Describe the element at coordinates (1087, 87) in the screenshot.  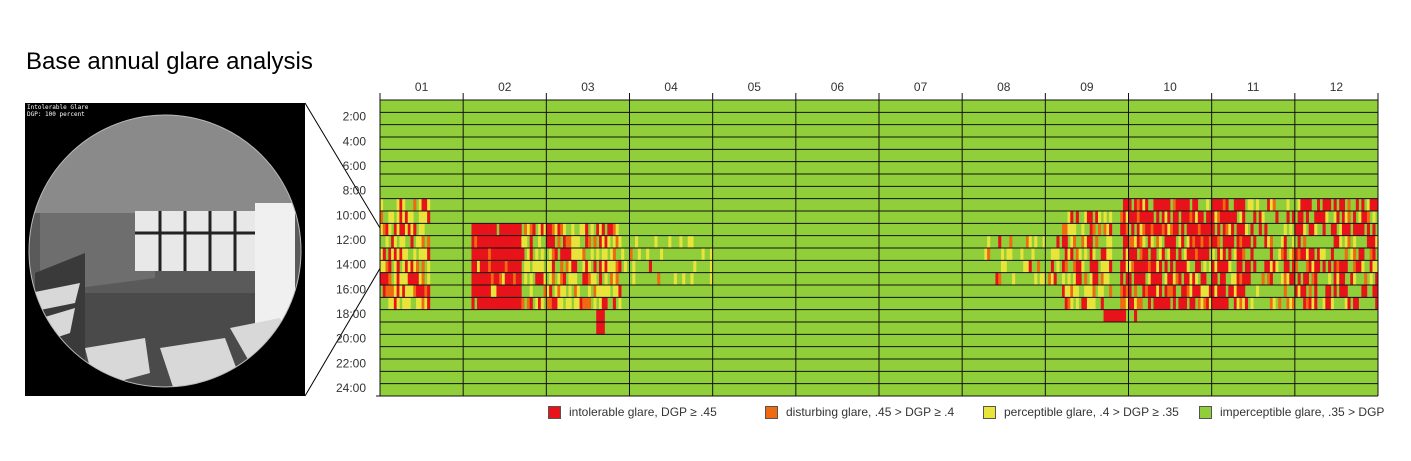
I see `month-label: 09` at that location.